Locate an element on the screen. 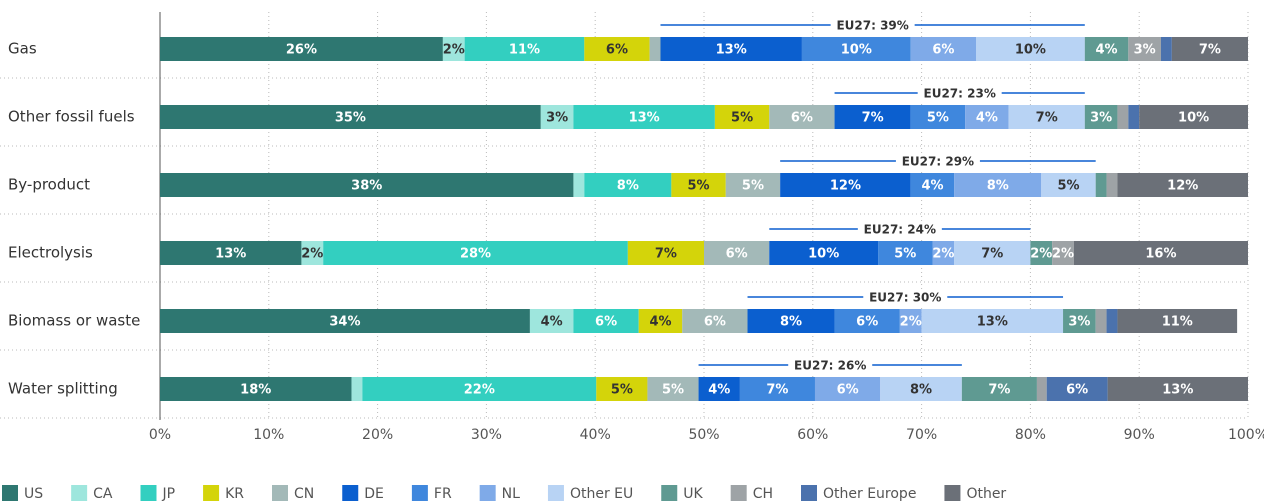  x-tick-label: 80% is located at coordinates (1030, 435).